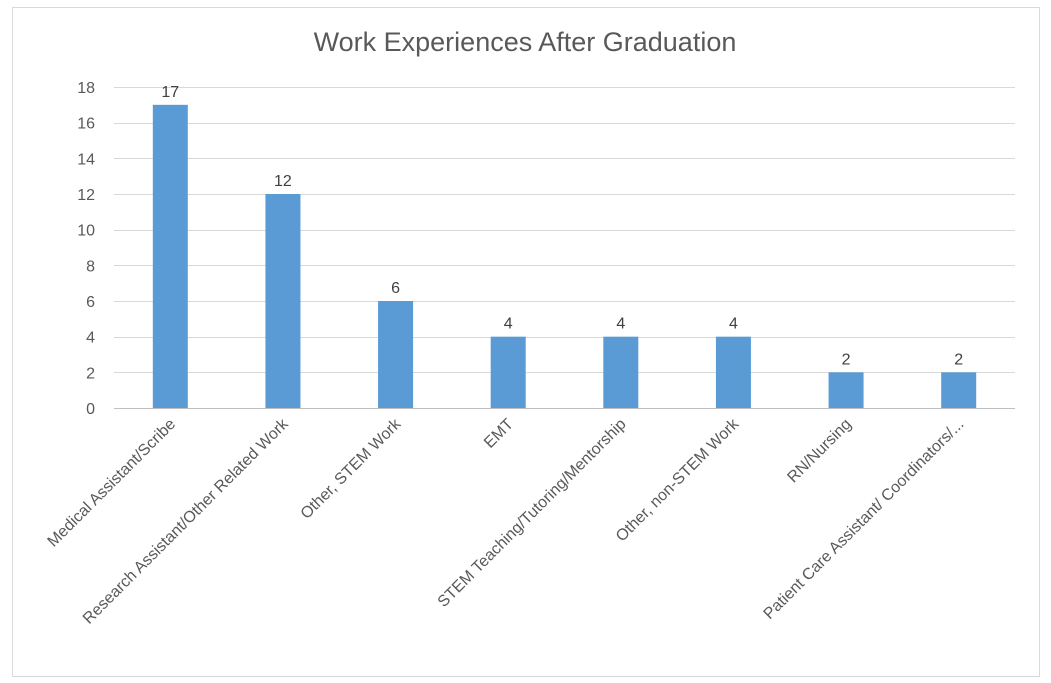 The image size is (1051, 683). What do you see at coordinates (86, 124) in the screenshot?
I see `y-tick-label: 16` at bounding box center [86, 124].